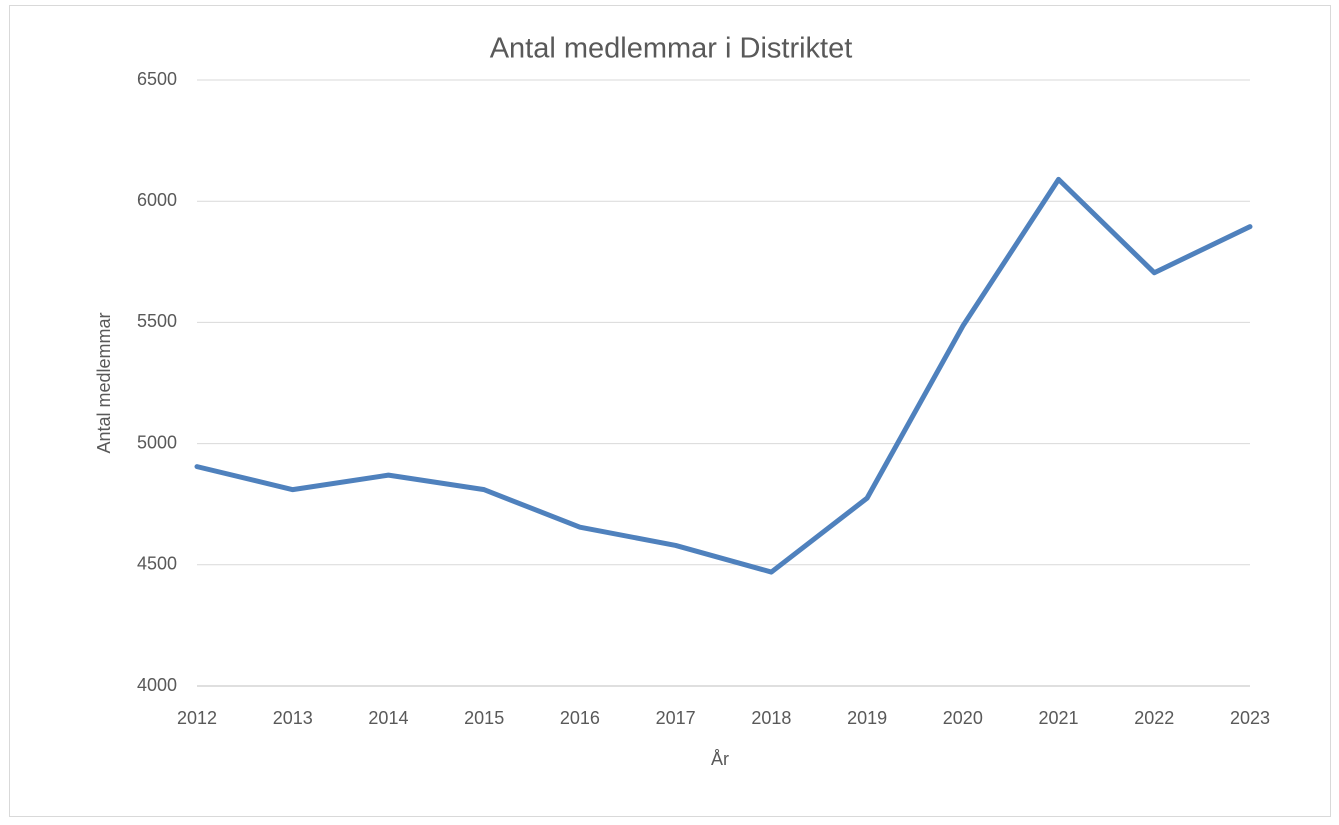 The height and width of the screenshot is (825, 1339). What do you see at coordinates (720, 759) in the screenshot?
I see `x-axis-label: År` at bounding box center [720, 759].